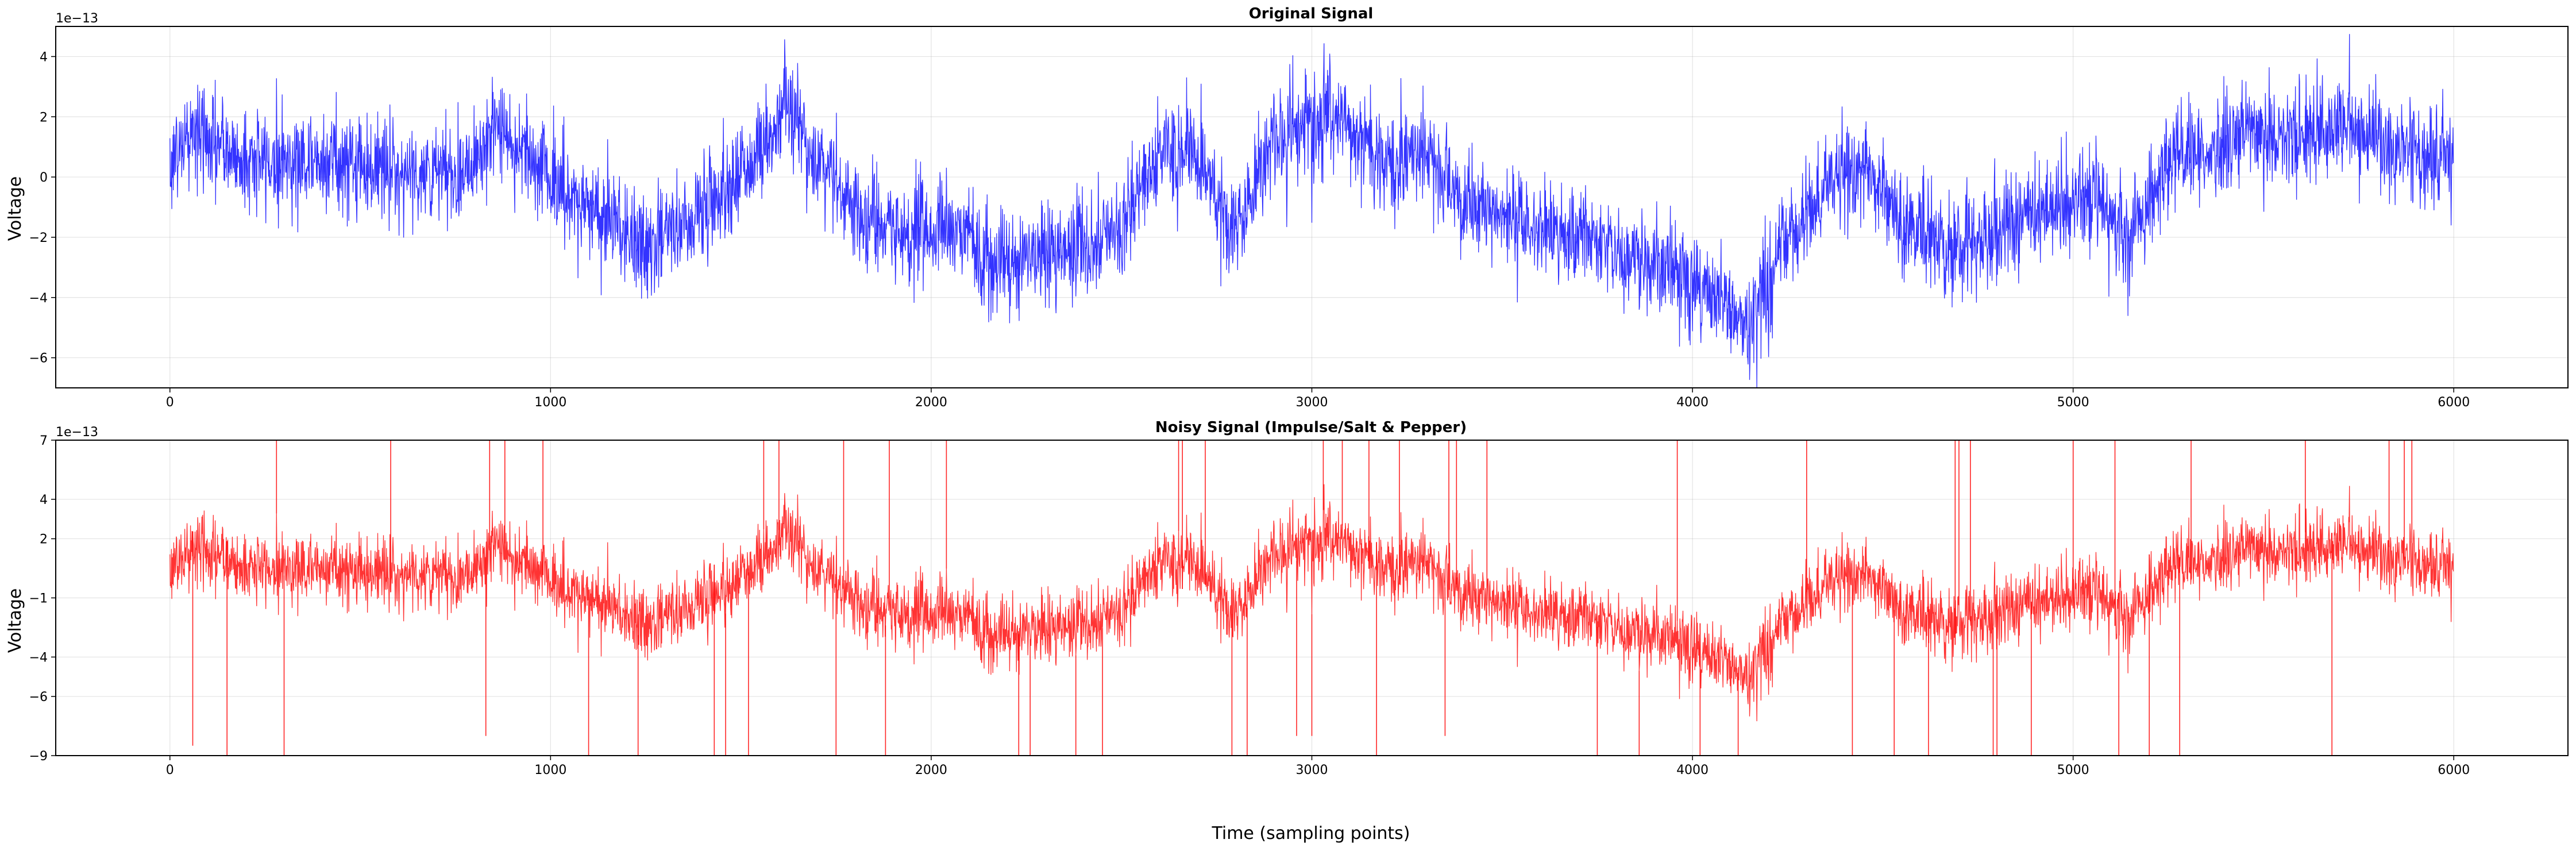 Image resolution: width=2576 pixels, height=851 pixels. I want to click on ylabel-noisy: Voltage, so click(15, 620).